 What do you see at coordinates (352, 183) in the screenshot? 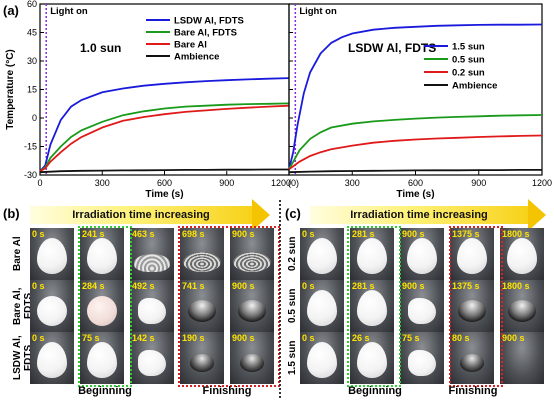
I see `x-tick-label: 300` at bounding box center [352, 183].